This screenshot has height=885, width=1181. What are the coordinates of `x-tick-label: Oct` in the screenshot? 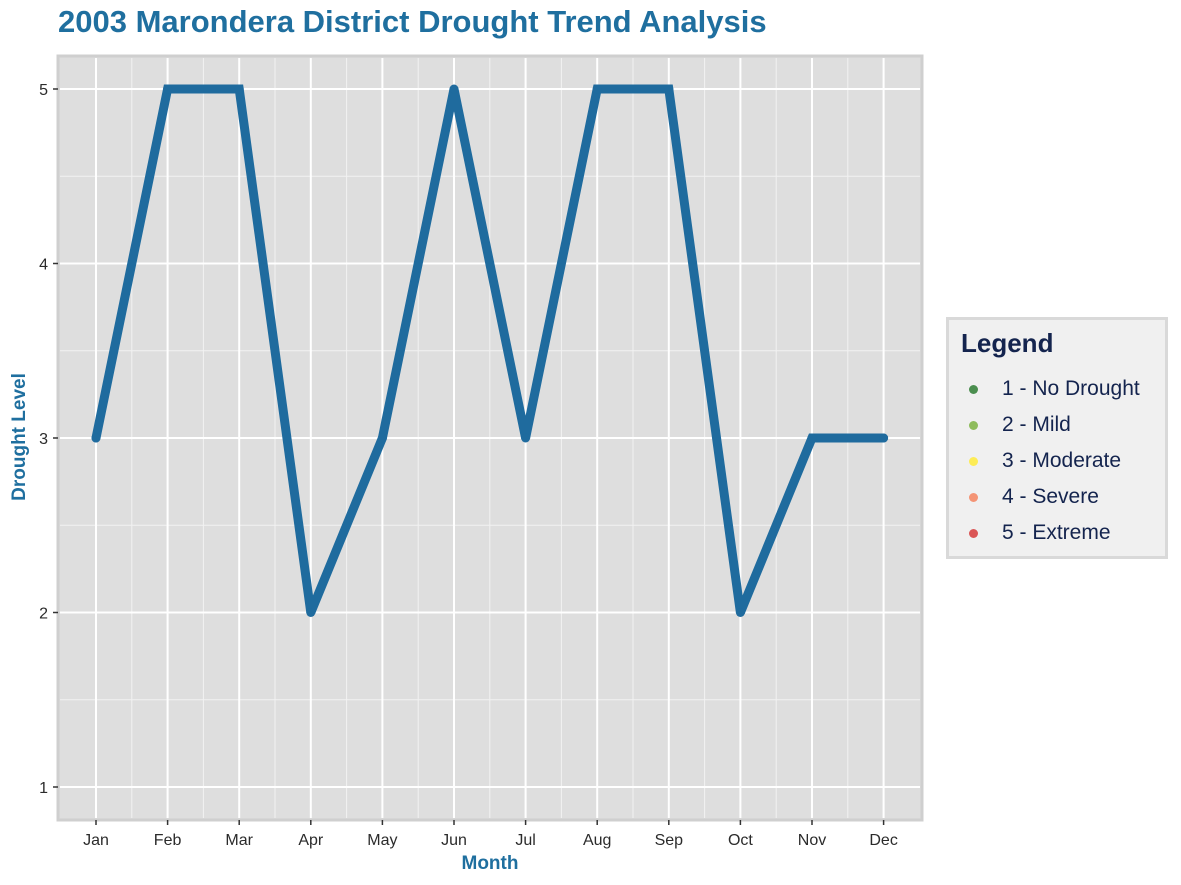 It's located at (740, 840).